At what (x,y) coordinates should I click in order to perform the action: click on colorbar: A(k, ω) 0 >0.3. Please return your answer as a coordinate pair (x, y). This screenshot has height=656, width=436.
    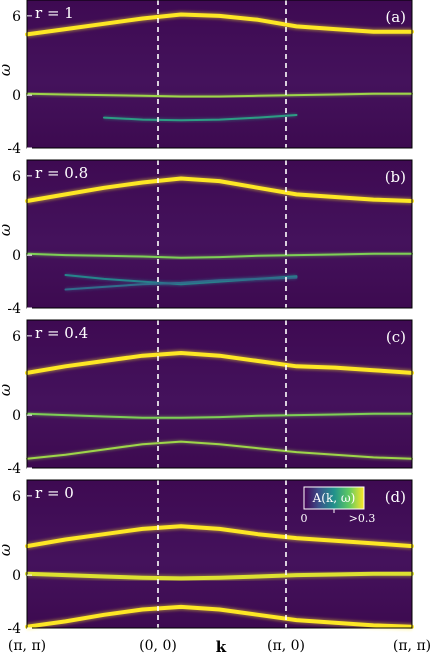
    Looking at the image, I should click on (338, 505).